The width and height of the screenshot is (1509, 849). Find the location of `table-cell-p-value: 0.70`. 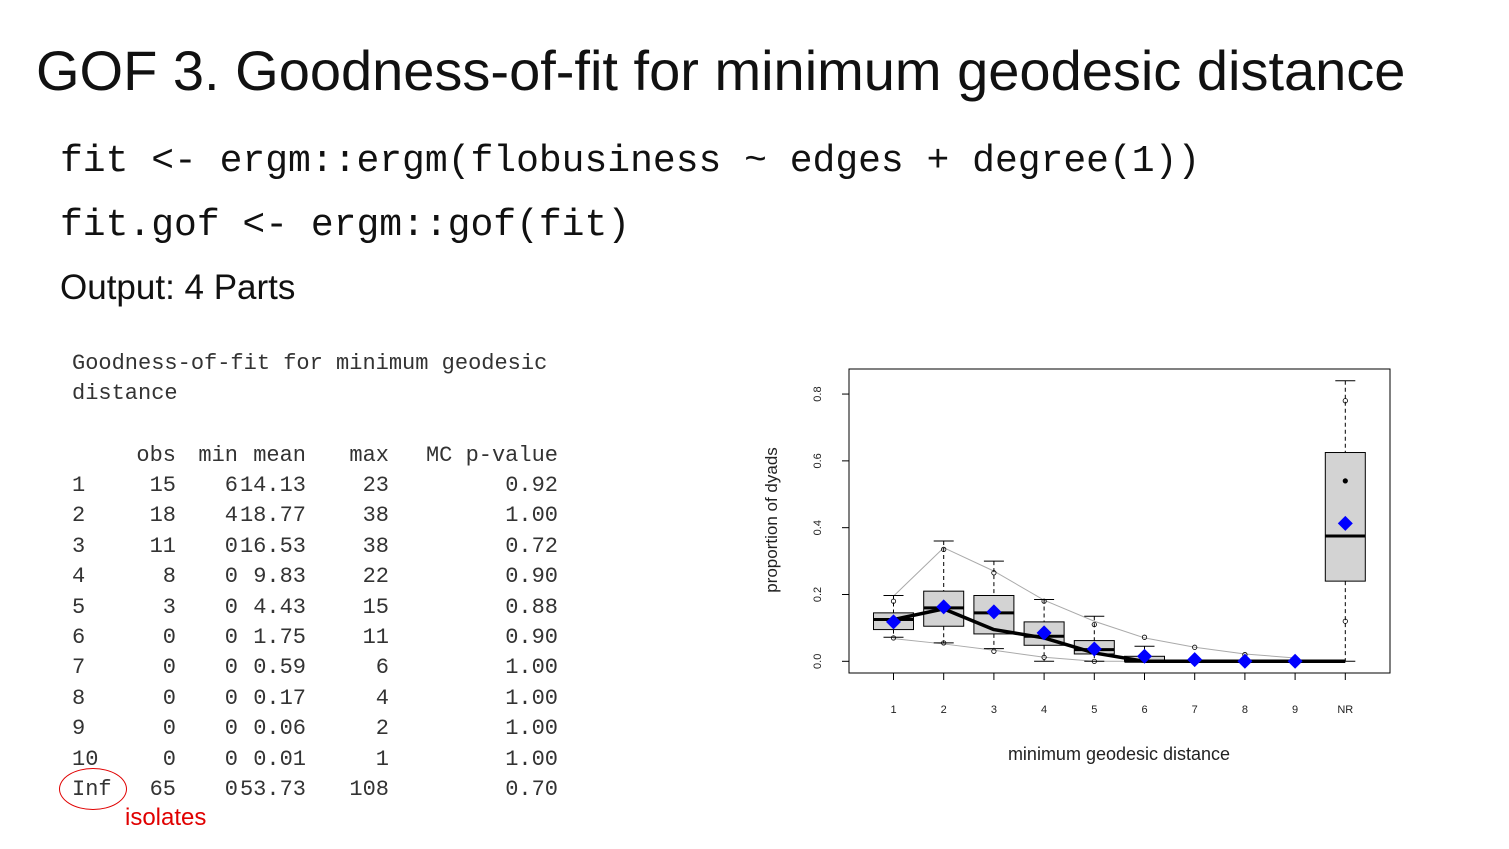

table-cell-p-value: 0.70 is located at coordinates (531, 789).